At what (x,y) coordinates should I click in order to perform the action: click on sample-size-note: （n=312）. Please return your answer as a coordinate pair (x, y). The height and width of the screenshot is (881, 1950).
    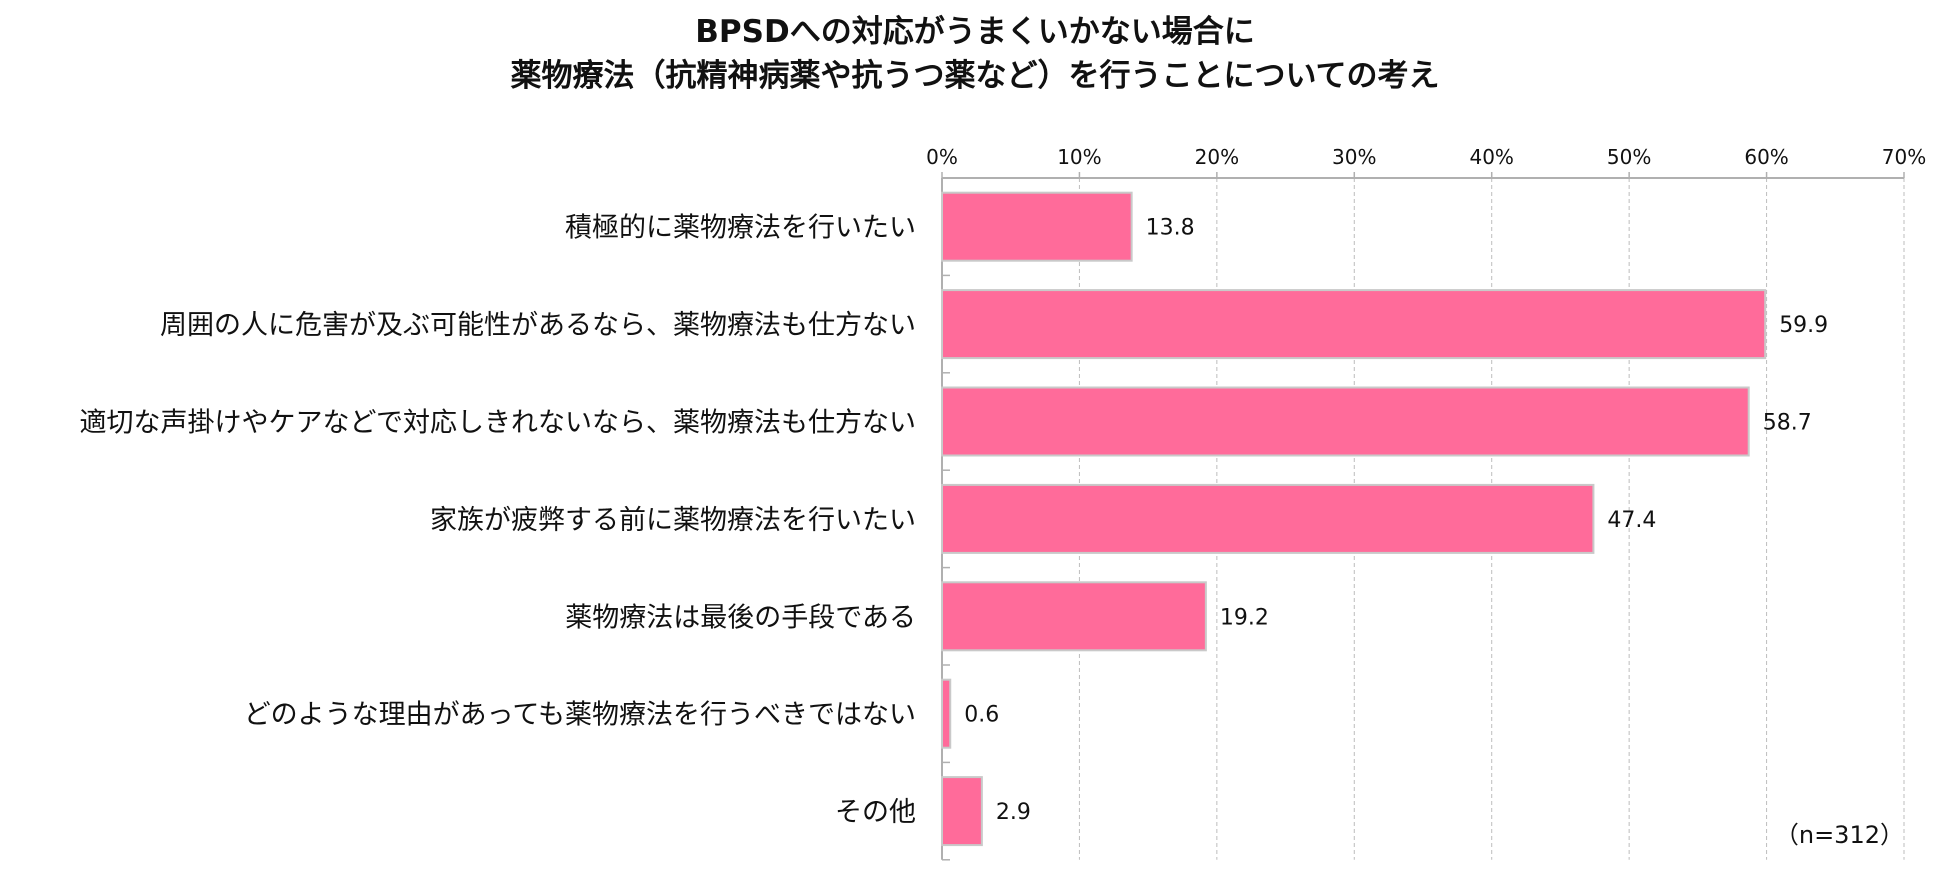
    Looking at the image, I should click on (1839, 835).